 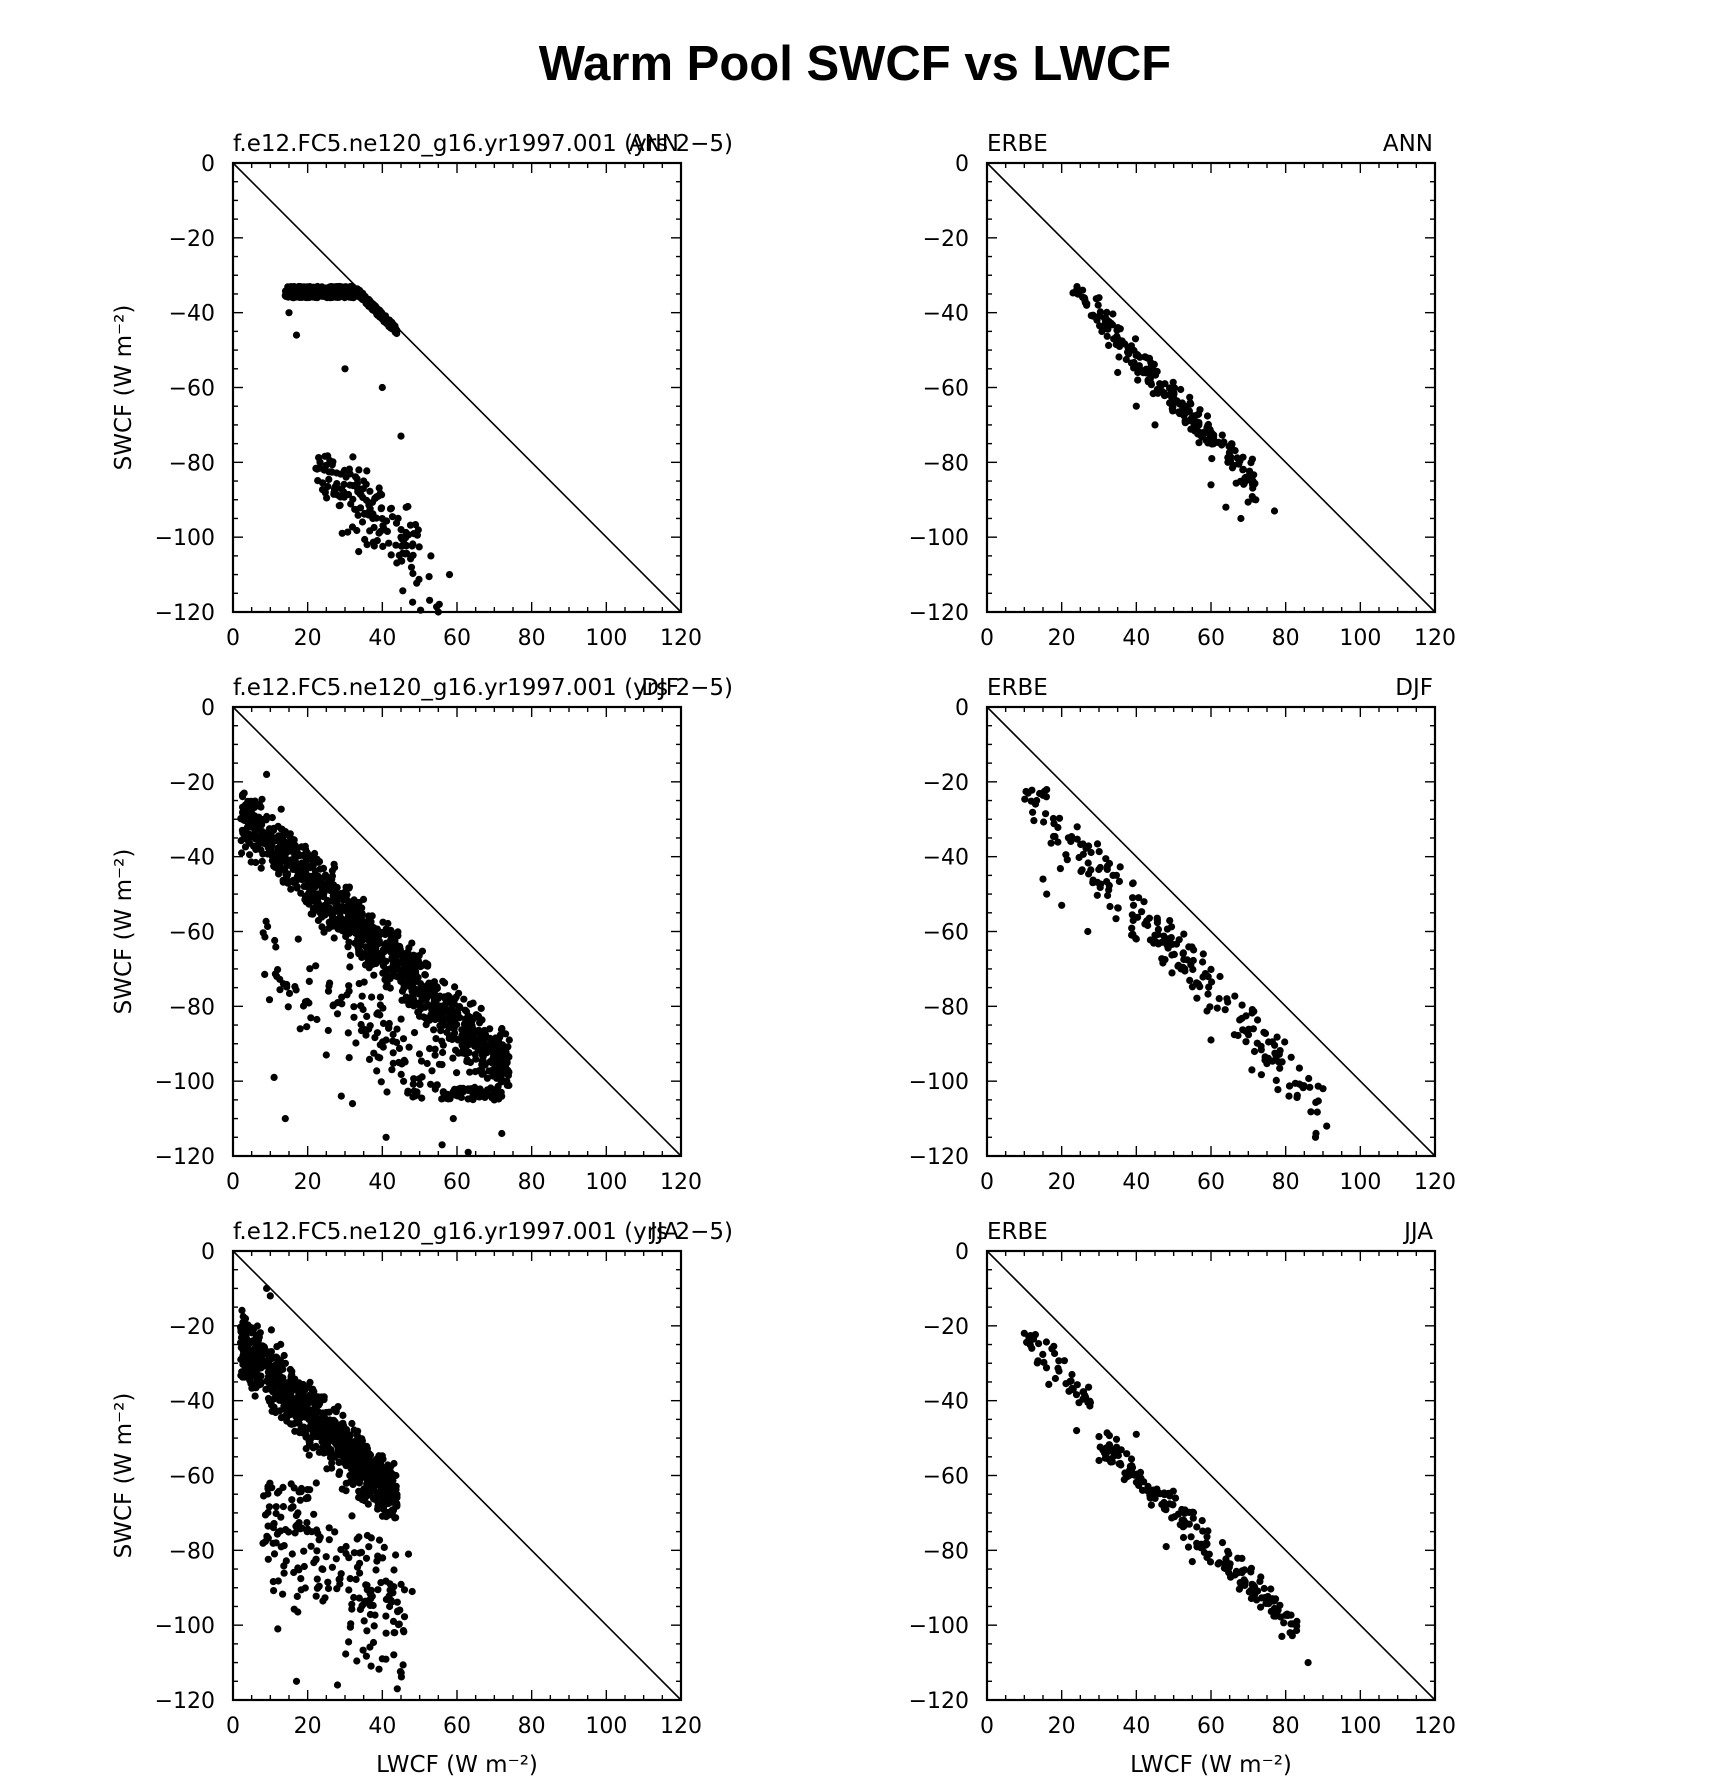 I want to click on panel-left-label: f.e12.FC5.ne120_g16.yr1997.001 (yrs 2−5), so click(x=483, y=688).